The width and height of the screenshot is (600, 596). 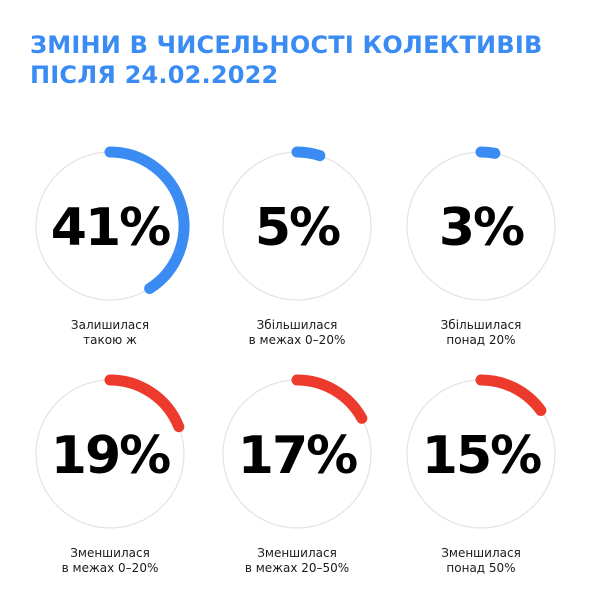 I want to click on gauge-value-5: 15%, so click(x=481, y=456).